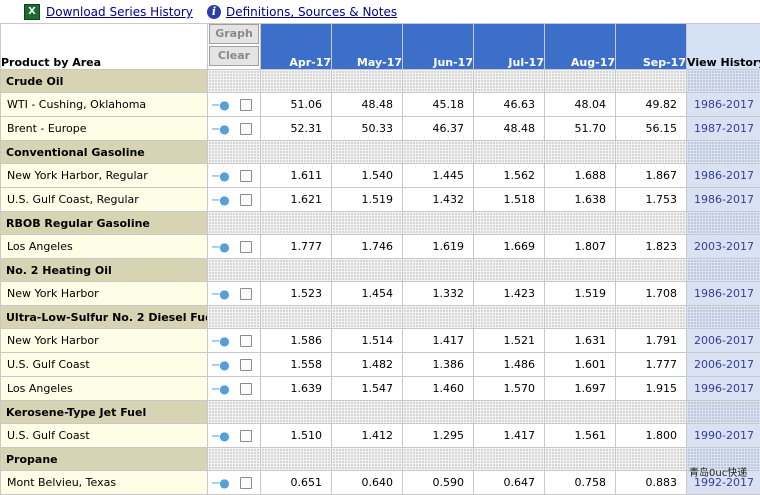  What do you see at coordinates (234, 56) in the screenshot?
I see `clear-button: Clear` at bounding box center [234, 56].